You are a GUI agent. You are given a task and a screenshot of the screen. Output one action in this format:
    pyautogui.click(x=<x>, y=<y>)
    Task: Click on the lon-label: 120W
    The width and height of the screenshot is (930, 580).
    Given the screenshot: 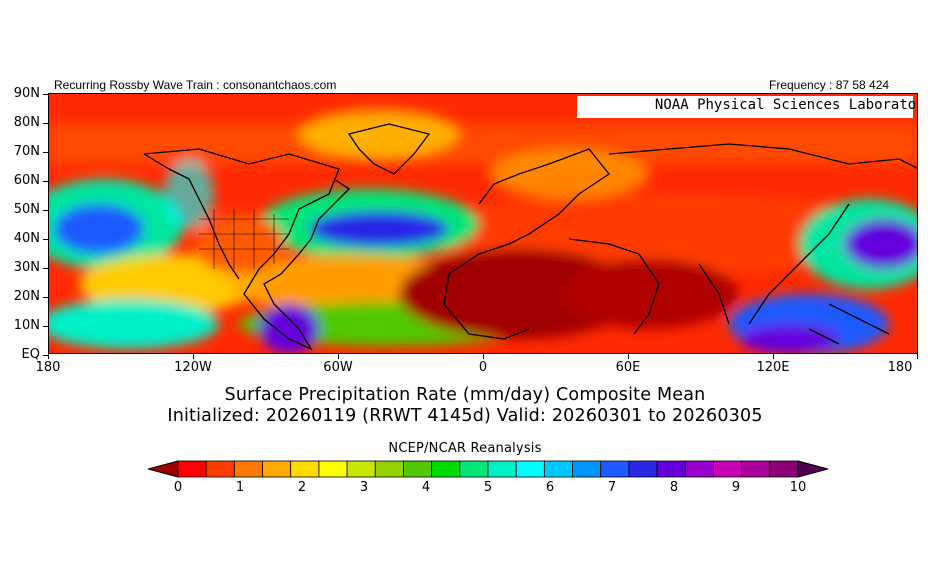 What is the action you would take?
    pyautogui.click(x=193, y=367)
    